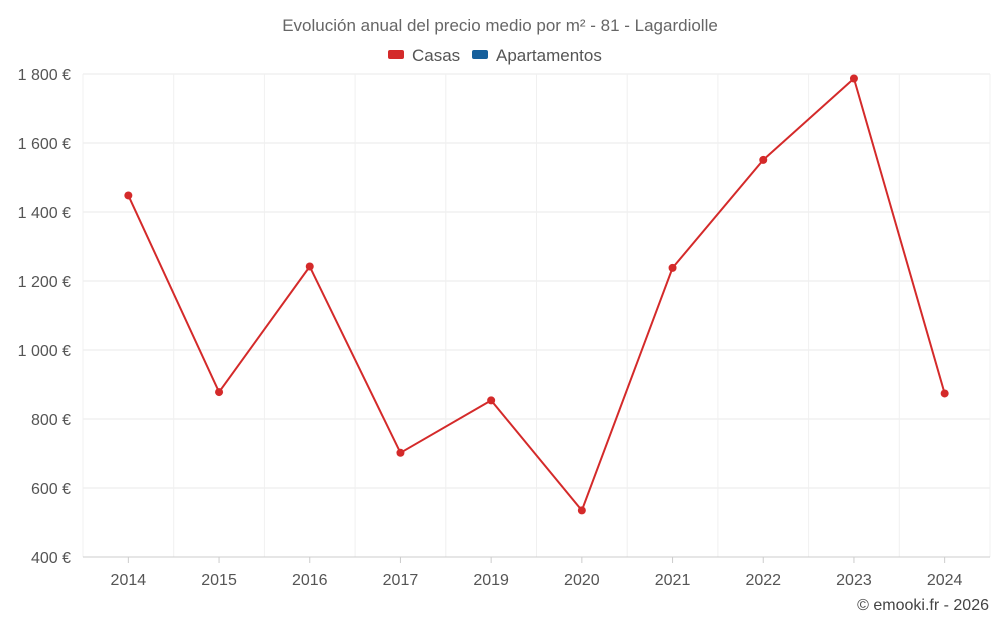  I want to click on x-tick-label: 2015, so click(219, 580).